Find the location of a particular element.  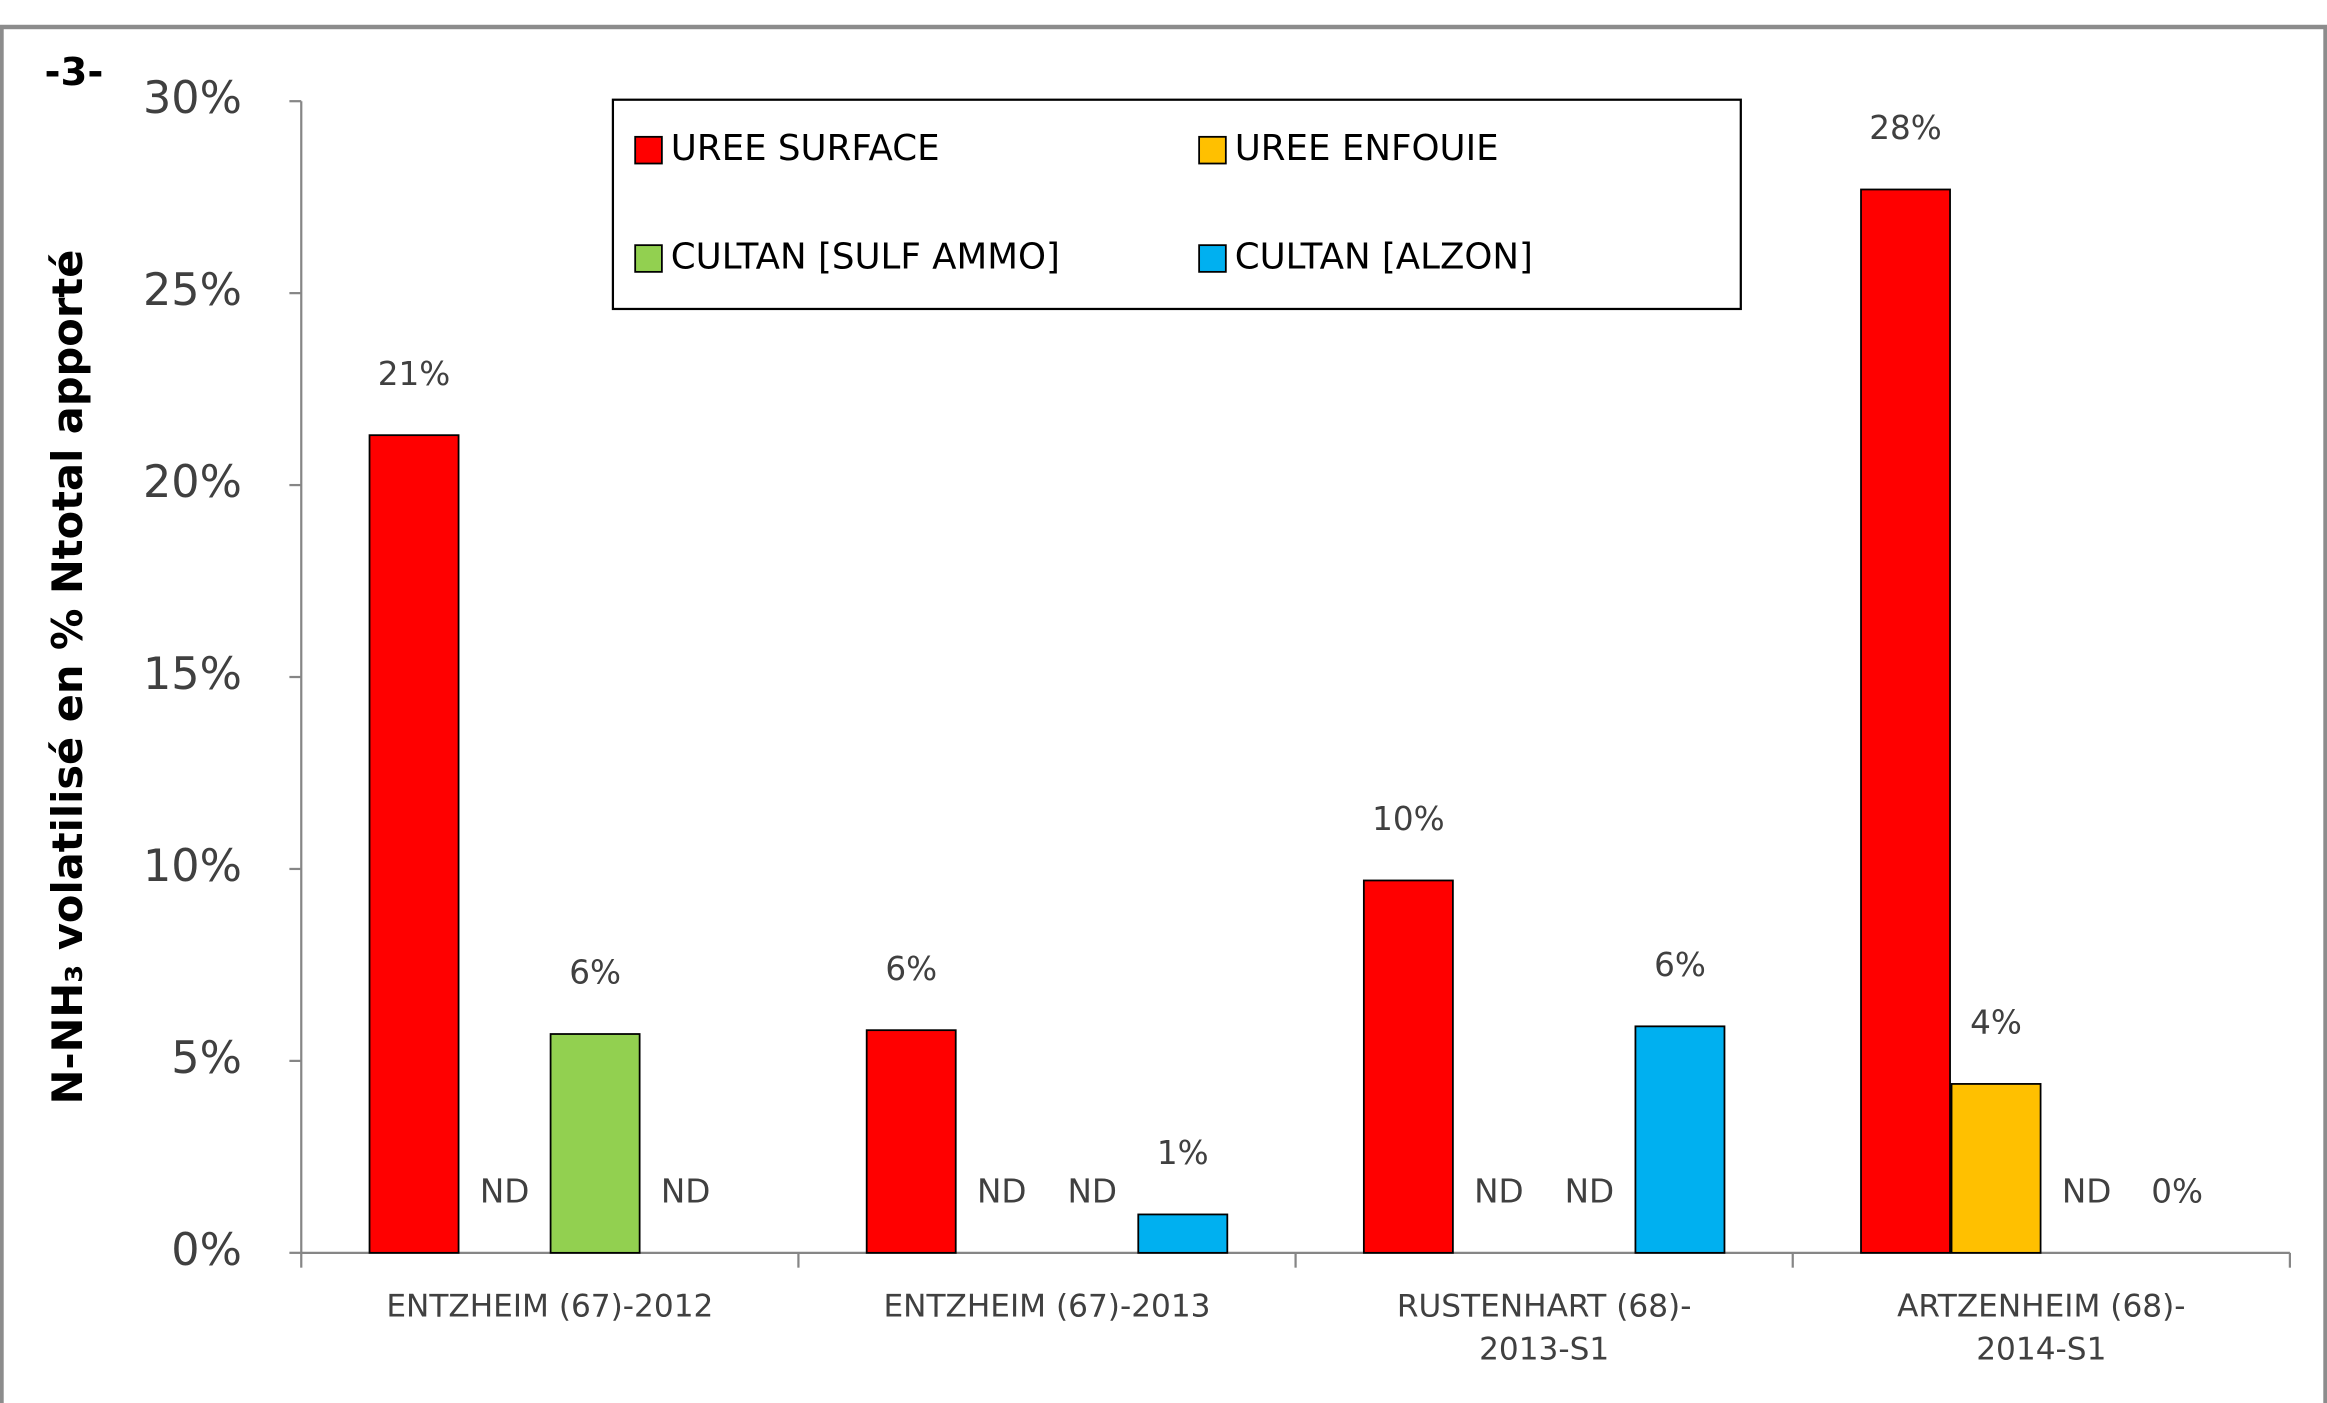

x-tick-label: RUSTENHART (68)- 2013-S1 is located at coordinates (1544, 1328).